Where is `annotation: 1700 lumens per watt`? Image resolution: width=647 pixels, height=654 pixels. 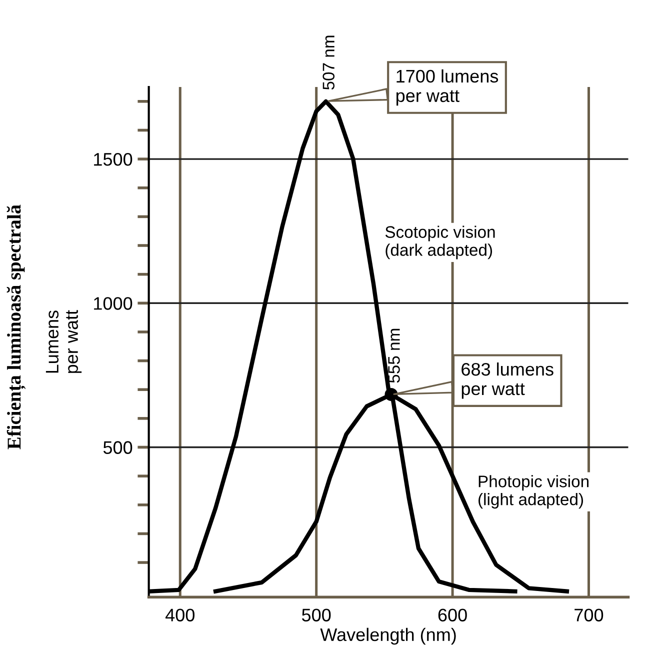
annotation: 1700 lumens per watt is located at coordinates (447, 87).